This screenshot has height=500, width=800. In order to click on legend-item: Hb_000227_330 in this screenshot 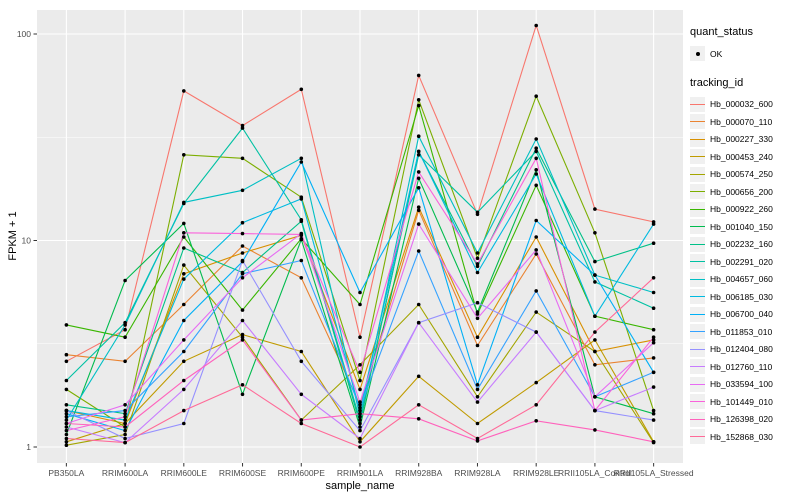, I will do `click(744, 140)`.